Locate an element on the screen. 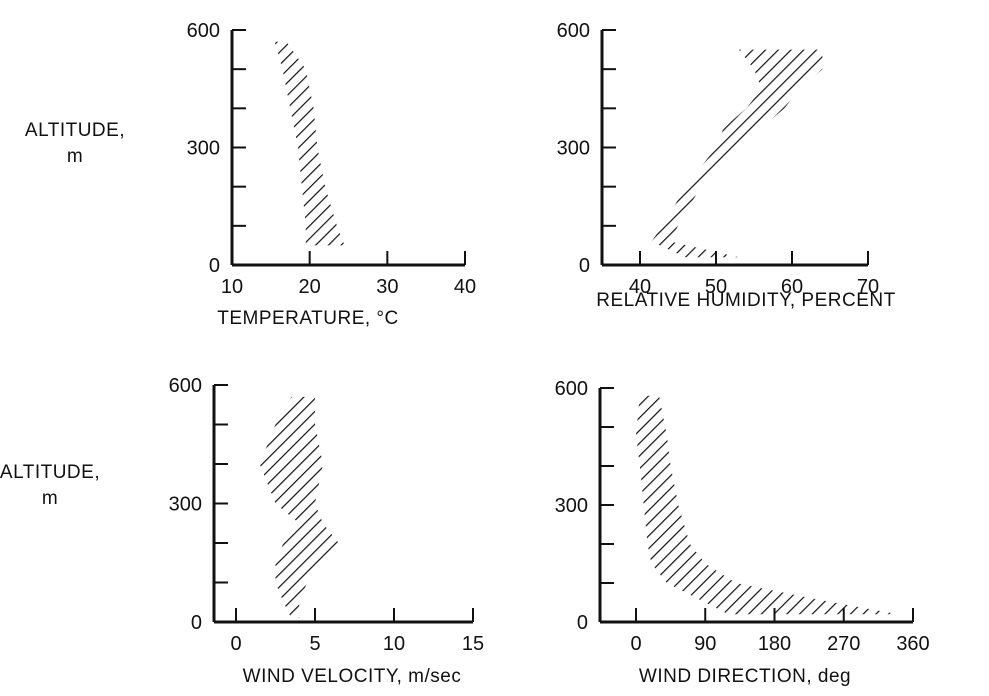  x-tick-label: 270 is located at coordinates (843, 644).